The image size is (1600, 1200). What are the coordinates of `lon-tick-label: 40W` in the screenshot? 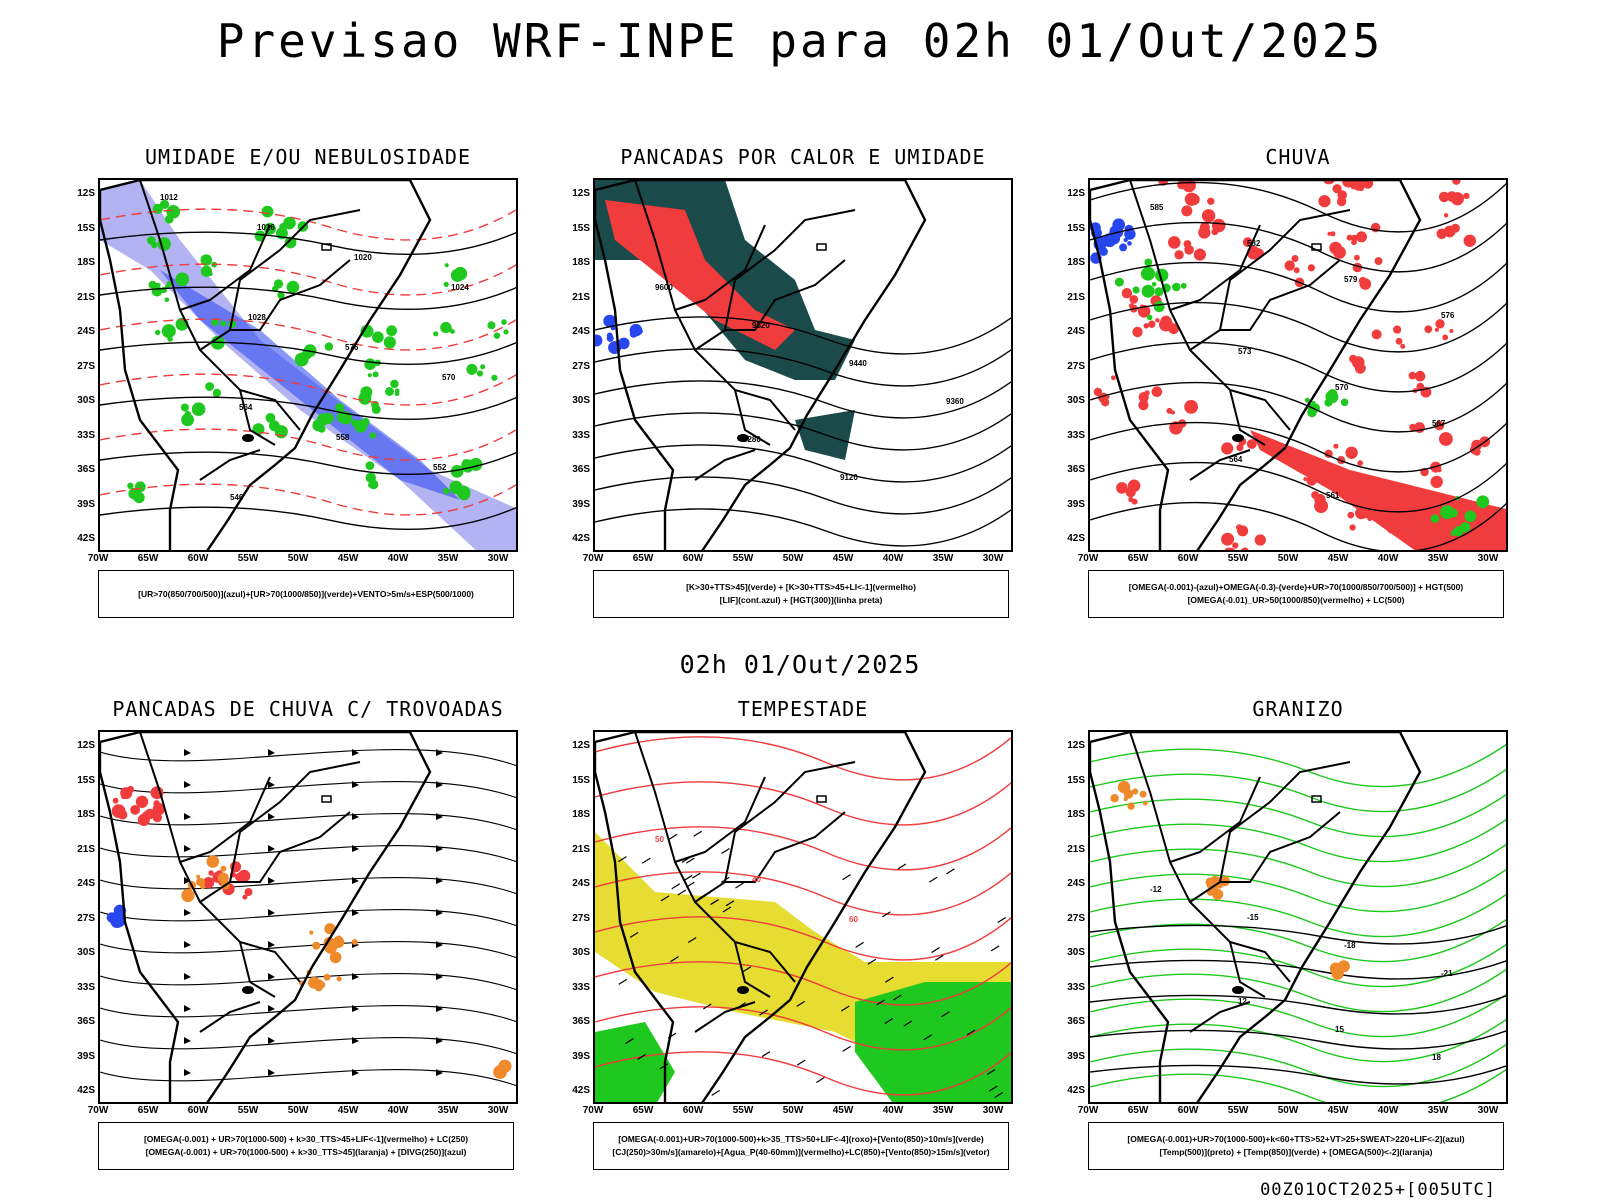 It's located at (893, 558).